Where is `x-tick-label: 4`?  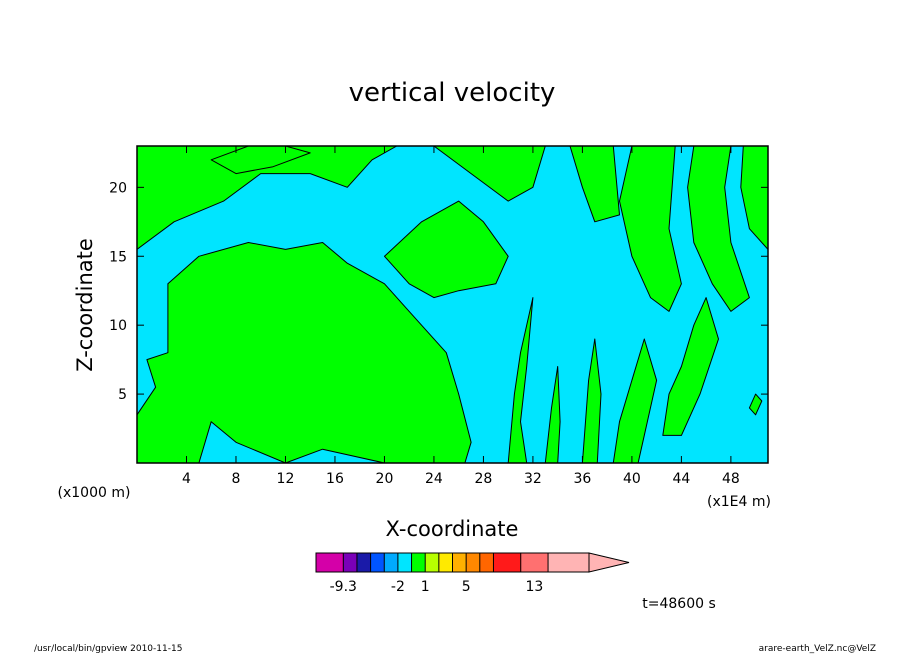 x-tick-label: 4 is located at coordinates (186, 479).